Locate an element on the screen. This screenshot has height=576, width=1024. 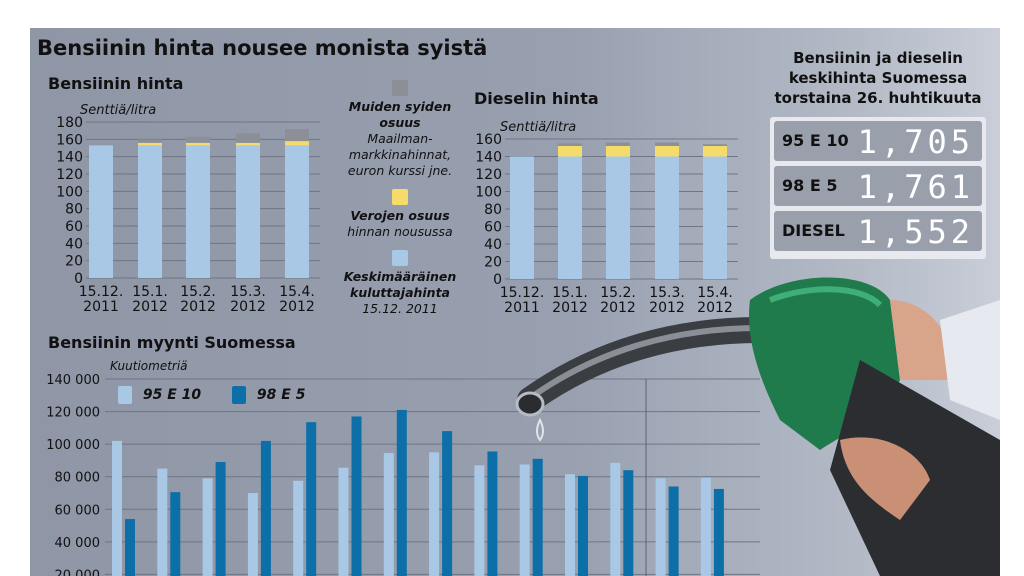
price-row-98: 98 E 5 1,761 is located at coordinates (878, 186).